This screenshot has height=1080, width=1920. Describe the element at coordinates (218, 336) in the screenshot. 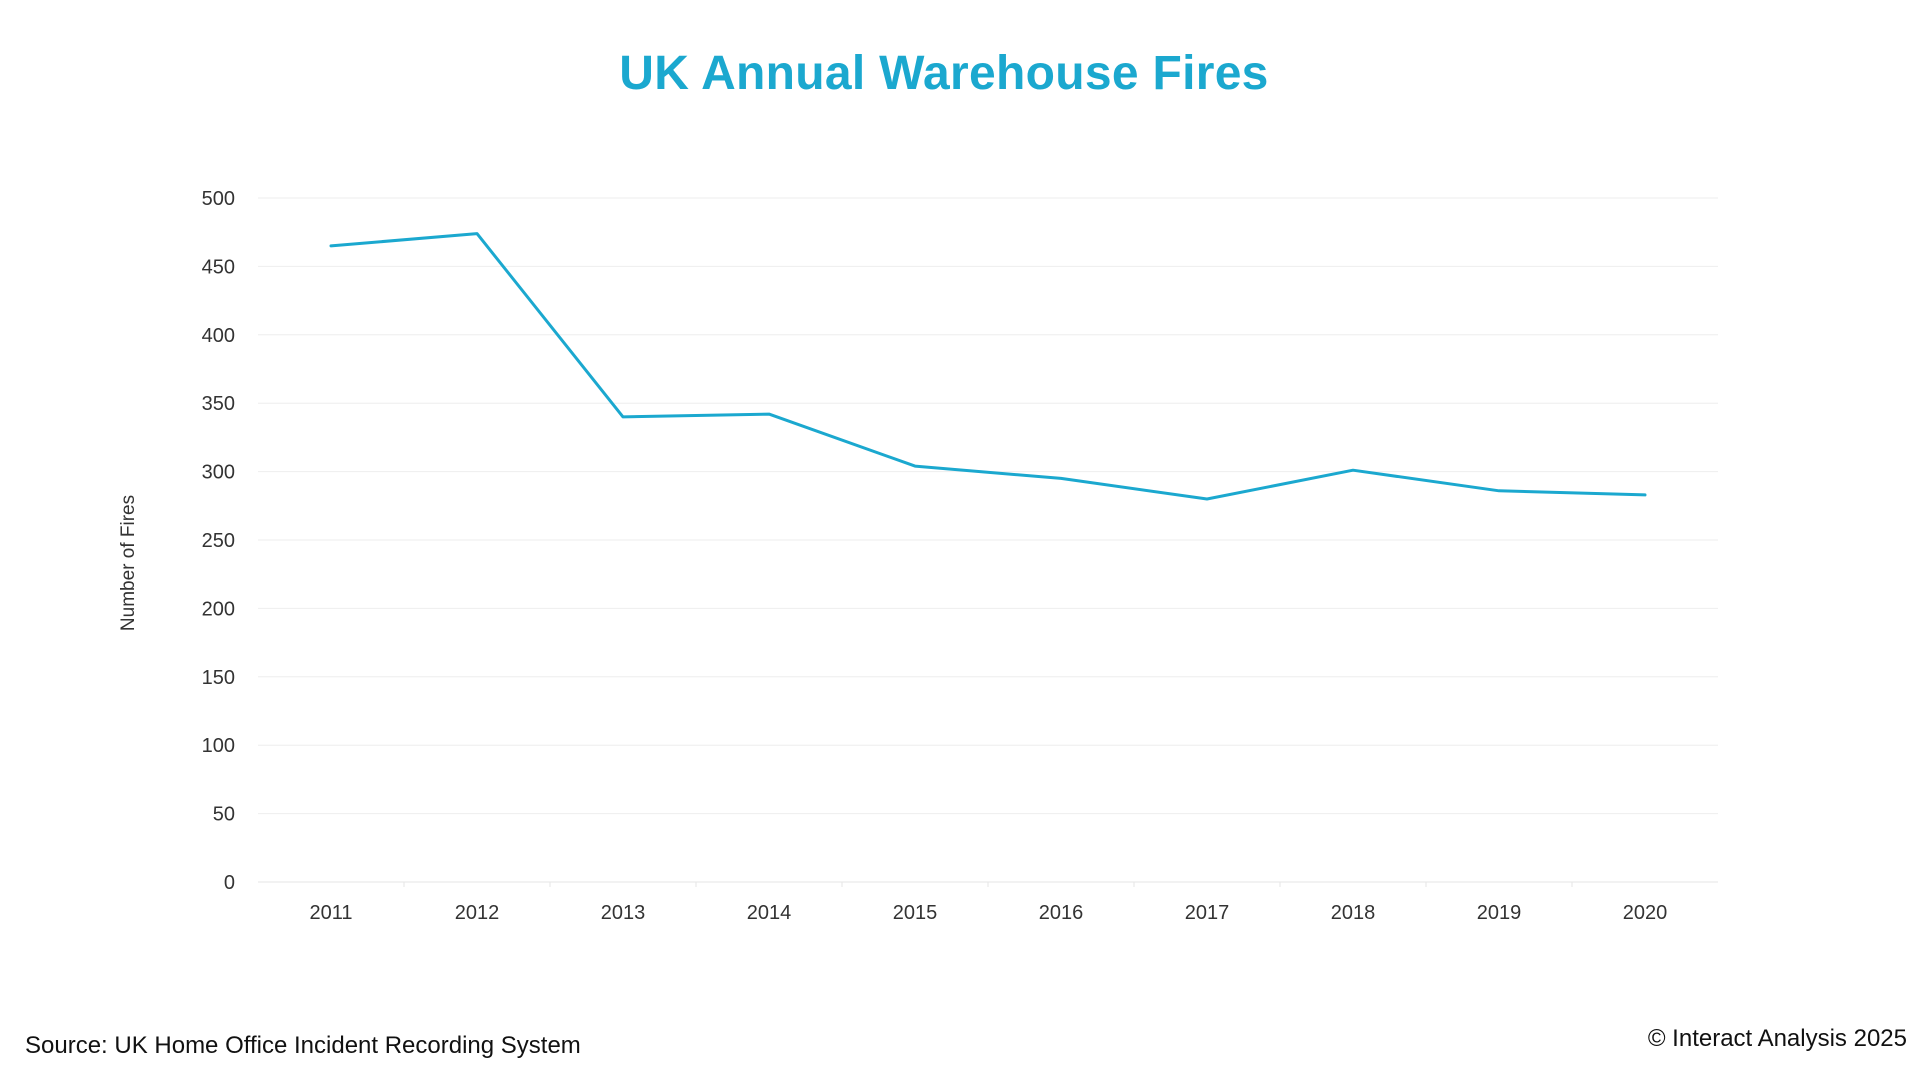

I see `y-tick-label: 400` at that location.